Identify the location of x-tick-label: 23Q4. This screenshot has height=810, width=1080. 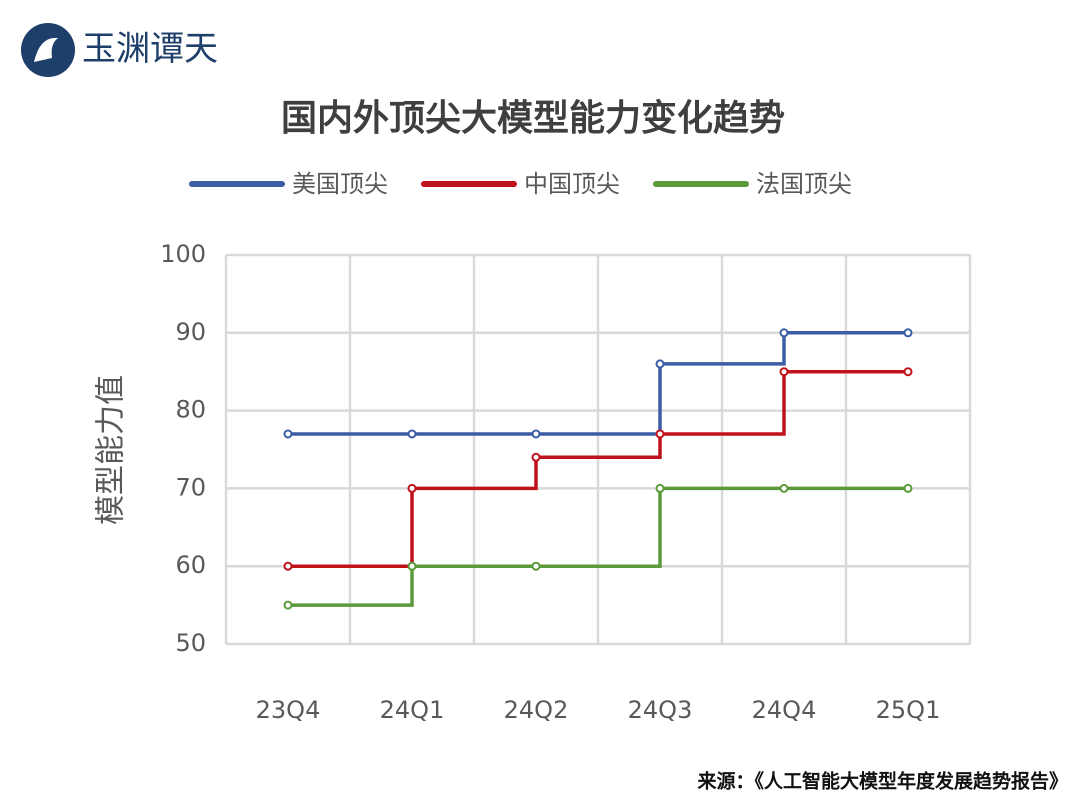
(288, 710).